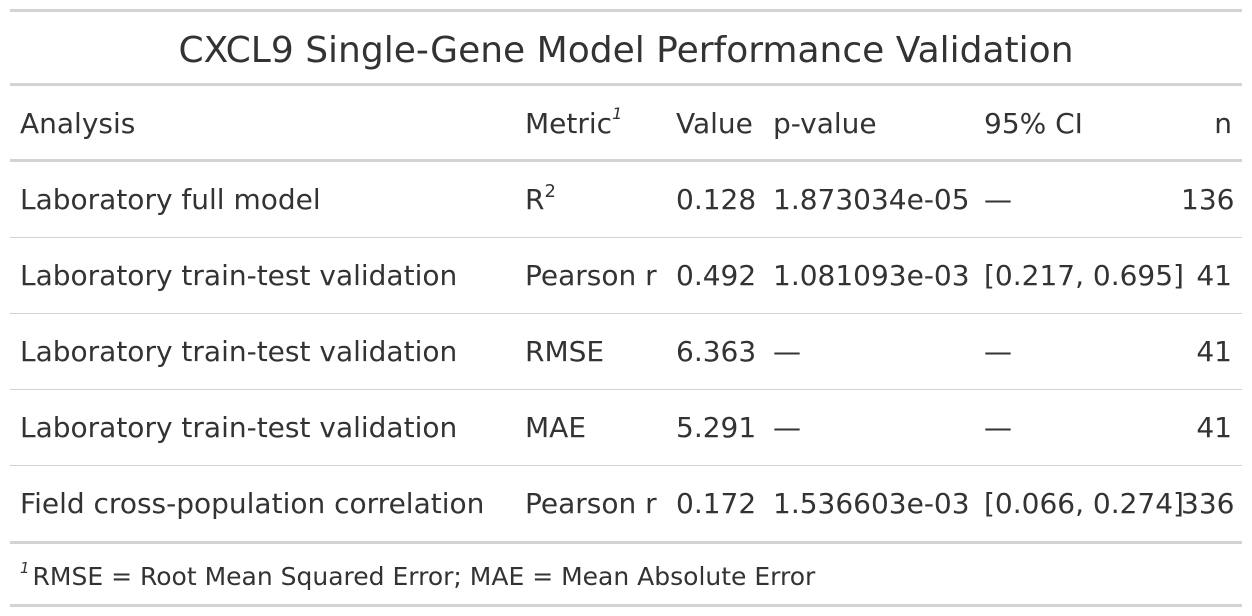  I want to click on cell-metric-superscript: 2, so click(550, 191).